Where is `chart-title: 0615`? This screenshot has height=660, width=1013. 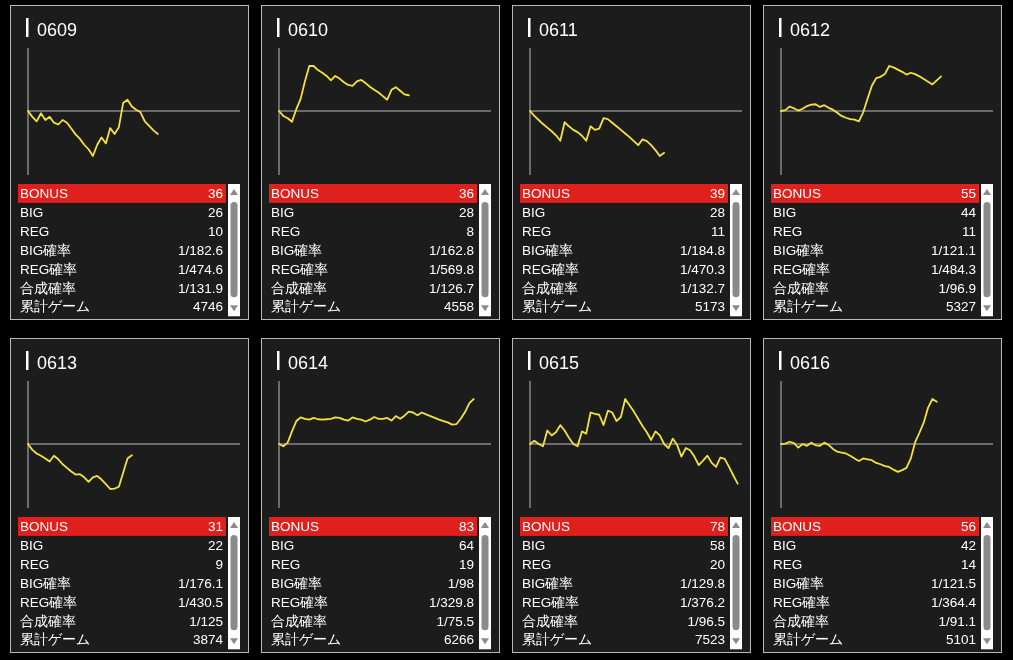 chart-title: 0615 is located at coordinates (559, 363).